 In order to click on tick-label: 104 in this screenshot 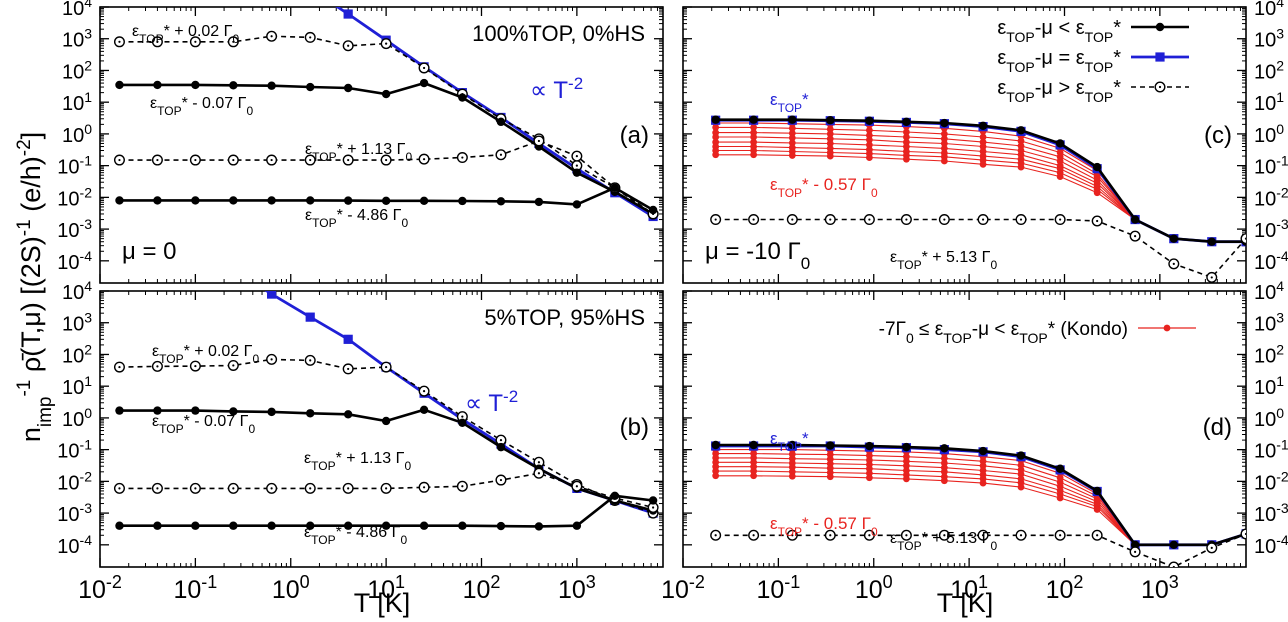, I will do `click(77, 10)`.